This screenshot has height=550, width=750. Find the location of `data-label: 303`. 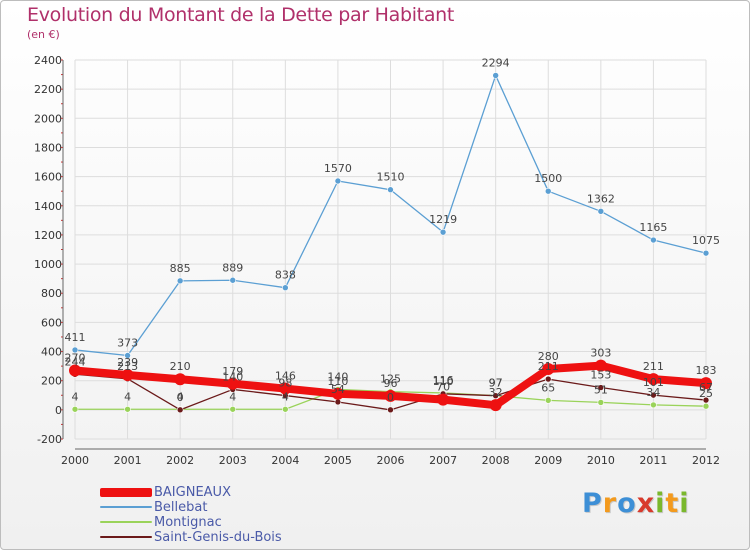

data-label: 303 is located at coordinates (600, 353).